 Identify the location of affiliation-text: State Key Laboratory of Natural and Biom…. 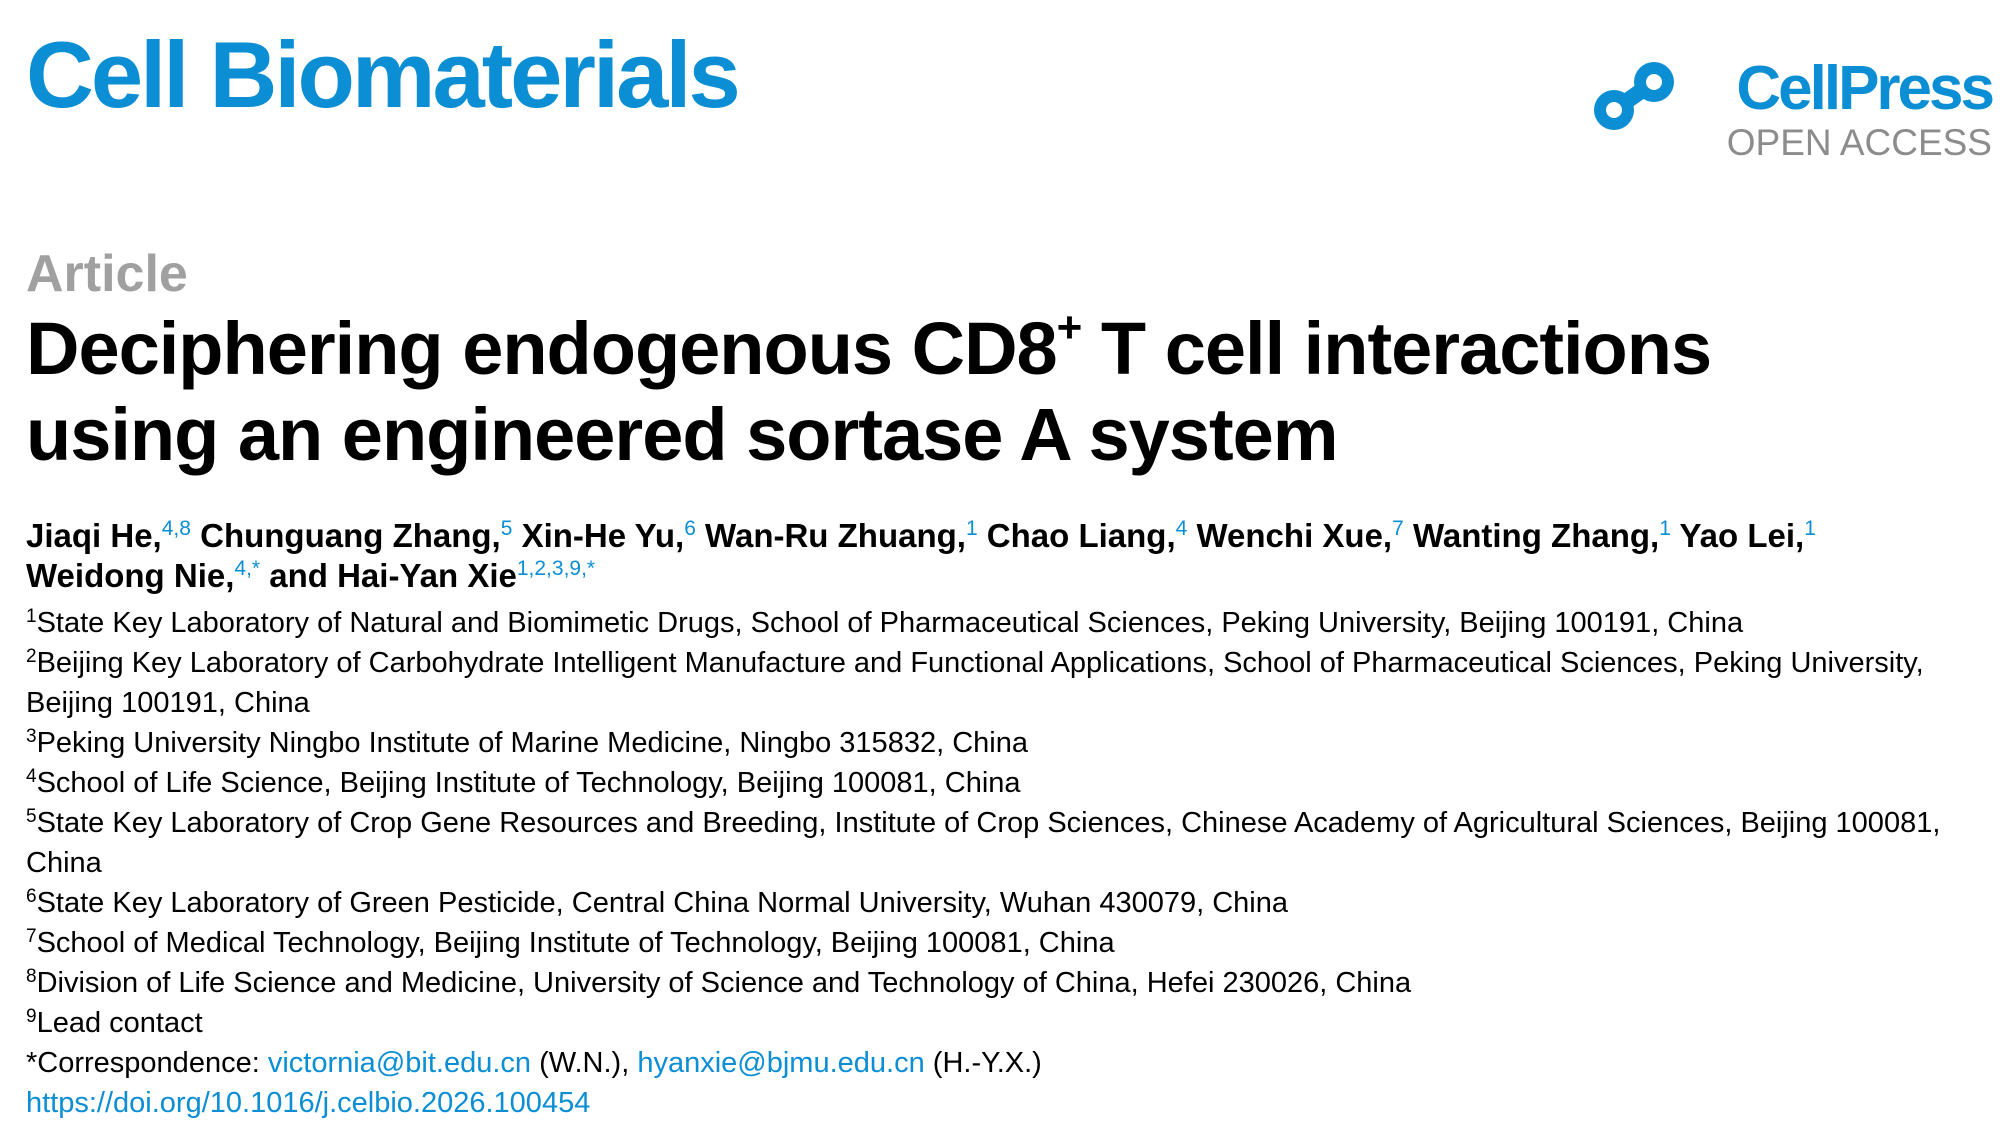
(890, 623).